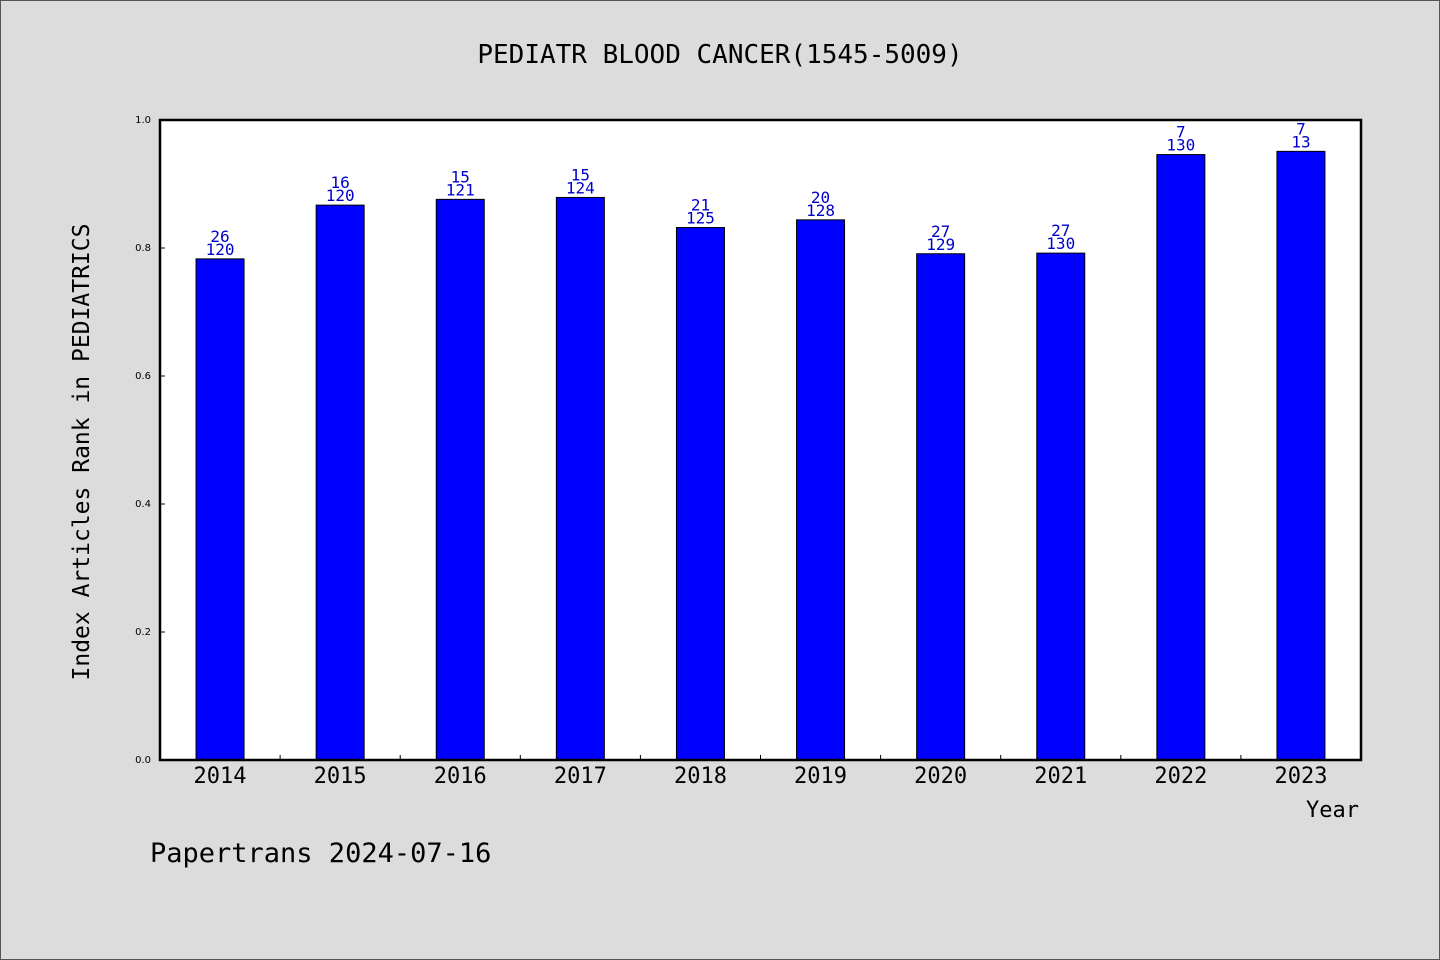  What do you see at coordinates (340, 195) in the screenshot?
I see `data-label-bottom-2015: 120` at bounding box center [340, 195].